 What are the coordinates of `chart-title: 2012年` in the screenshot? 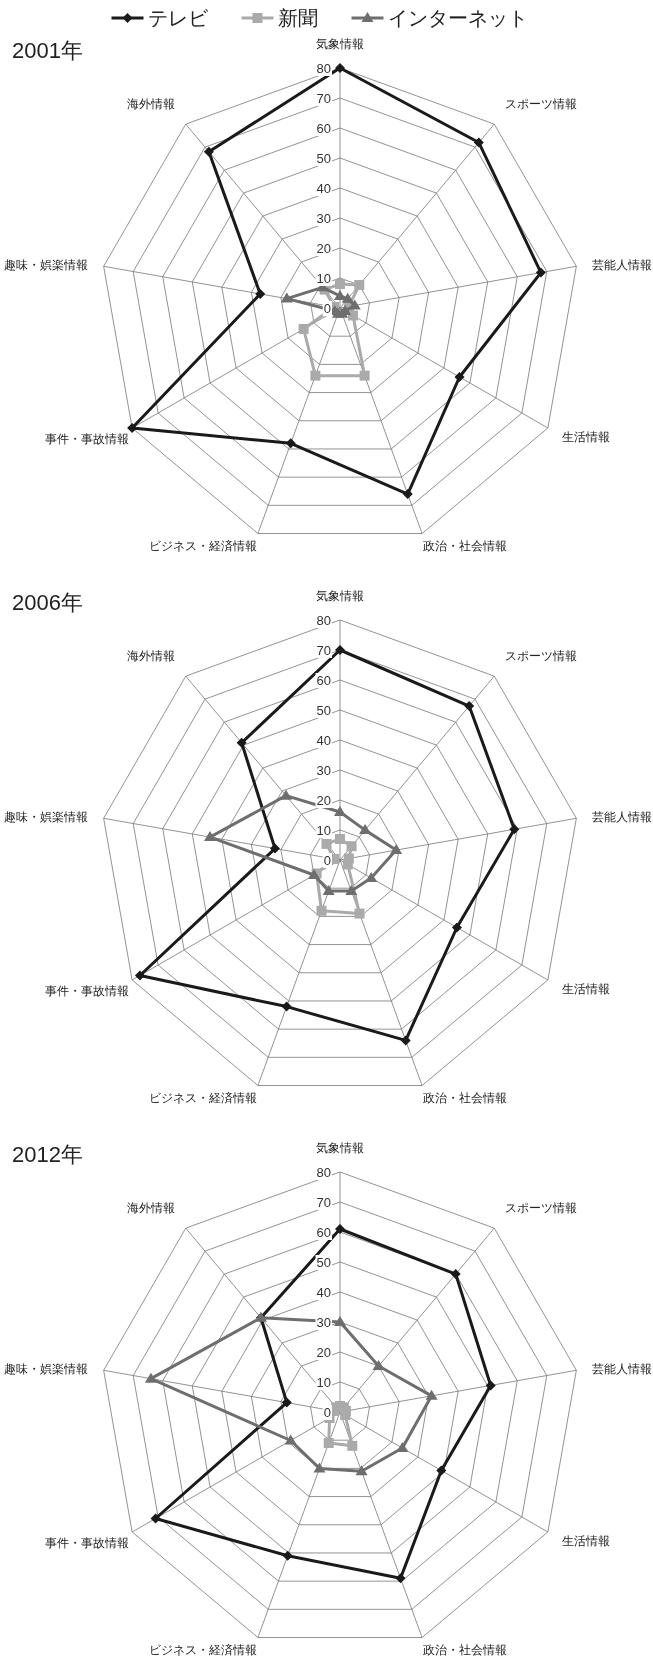 It's located at (47, 1154).